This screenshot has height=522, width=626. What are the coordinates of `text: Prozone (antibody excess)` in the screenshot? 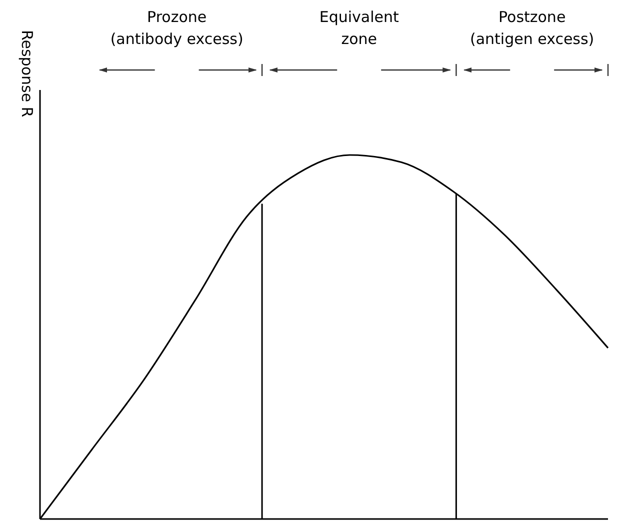 It's located at (177, 28).